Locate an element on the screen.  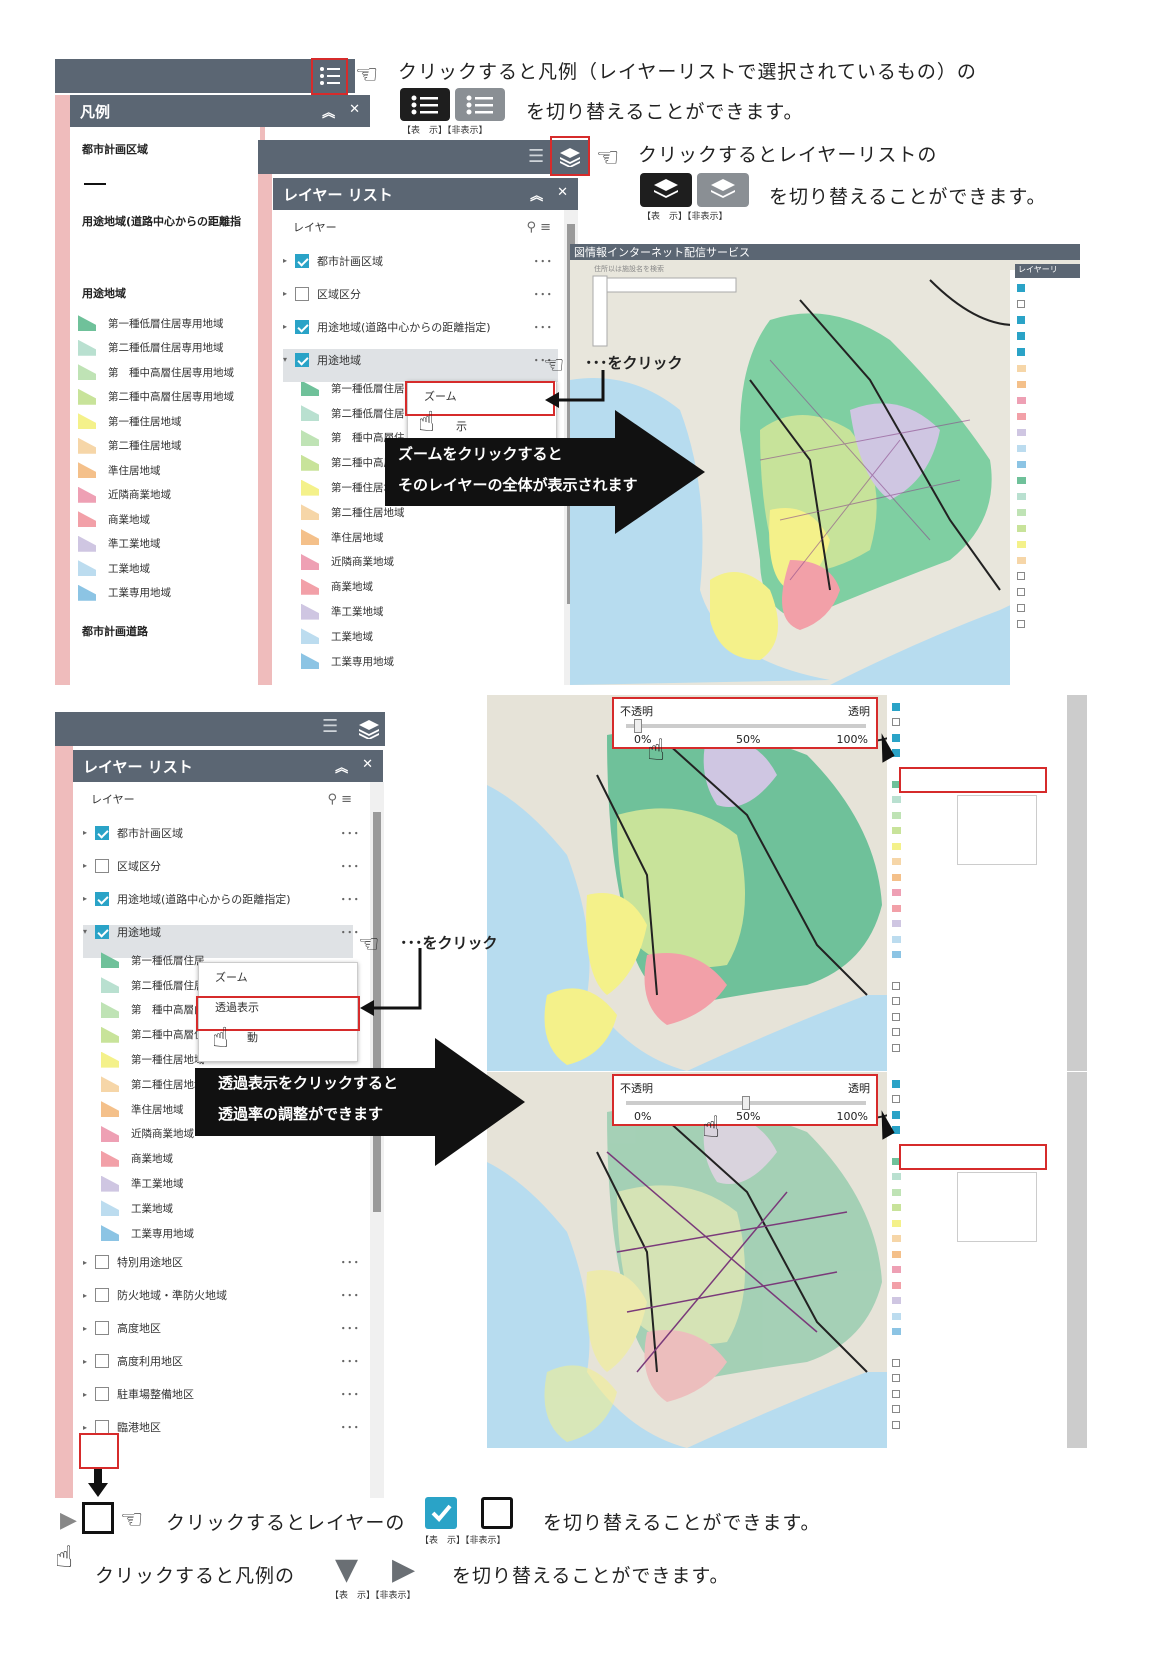
menu-transparency: 透過表示 is located at coordinates (237, 1007).